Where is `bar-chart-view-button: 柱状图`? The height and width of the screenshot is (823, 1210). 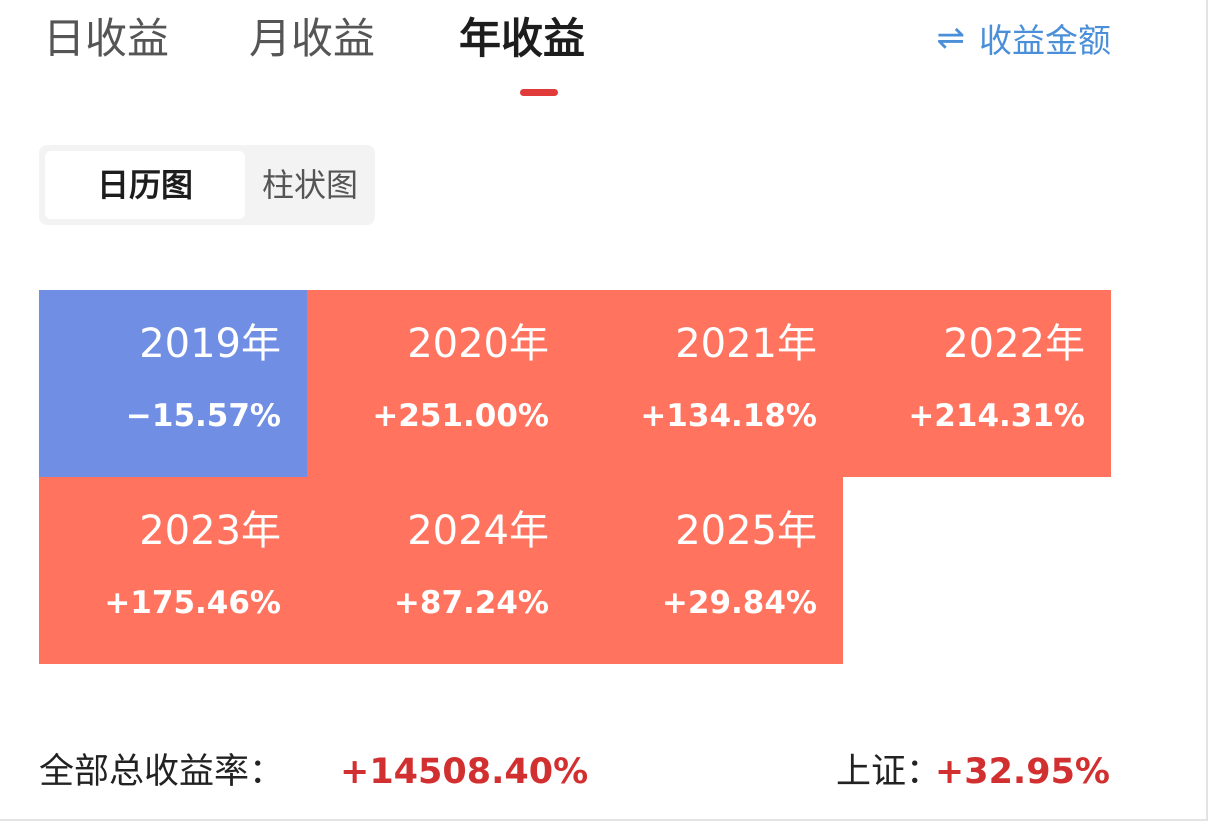
bar-chart-view-button: 柱状图 is located at coordinates (309, 185).